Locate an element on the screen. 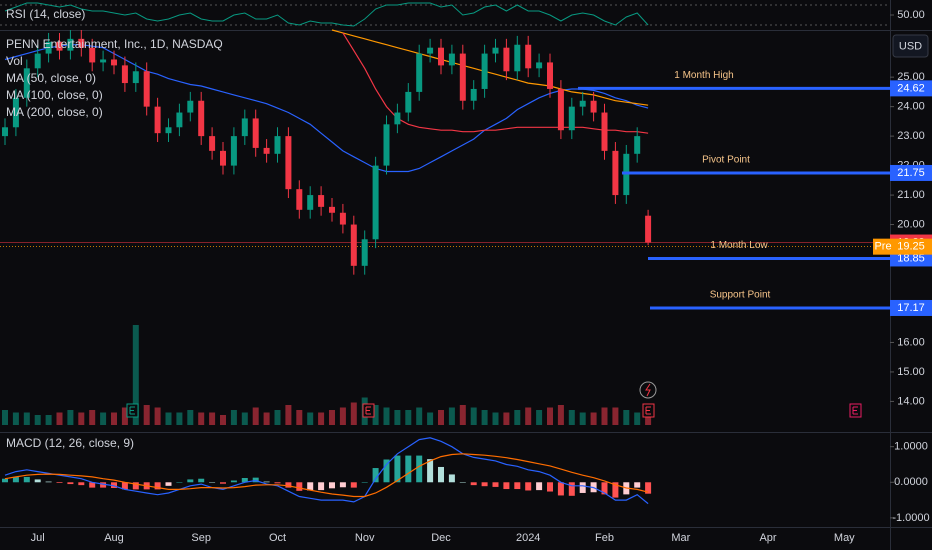  x-tick-label: Mar is located at coordinates (680, 538).